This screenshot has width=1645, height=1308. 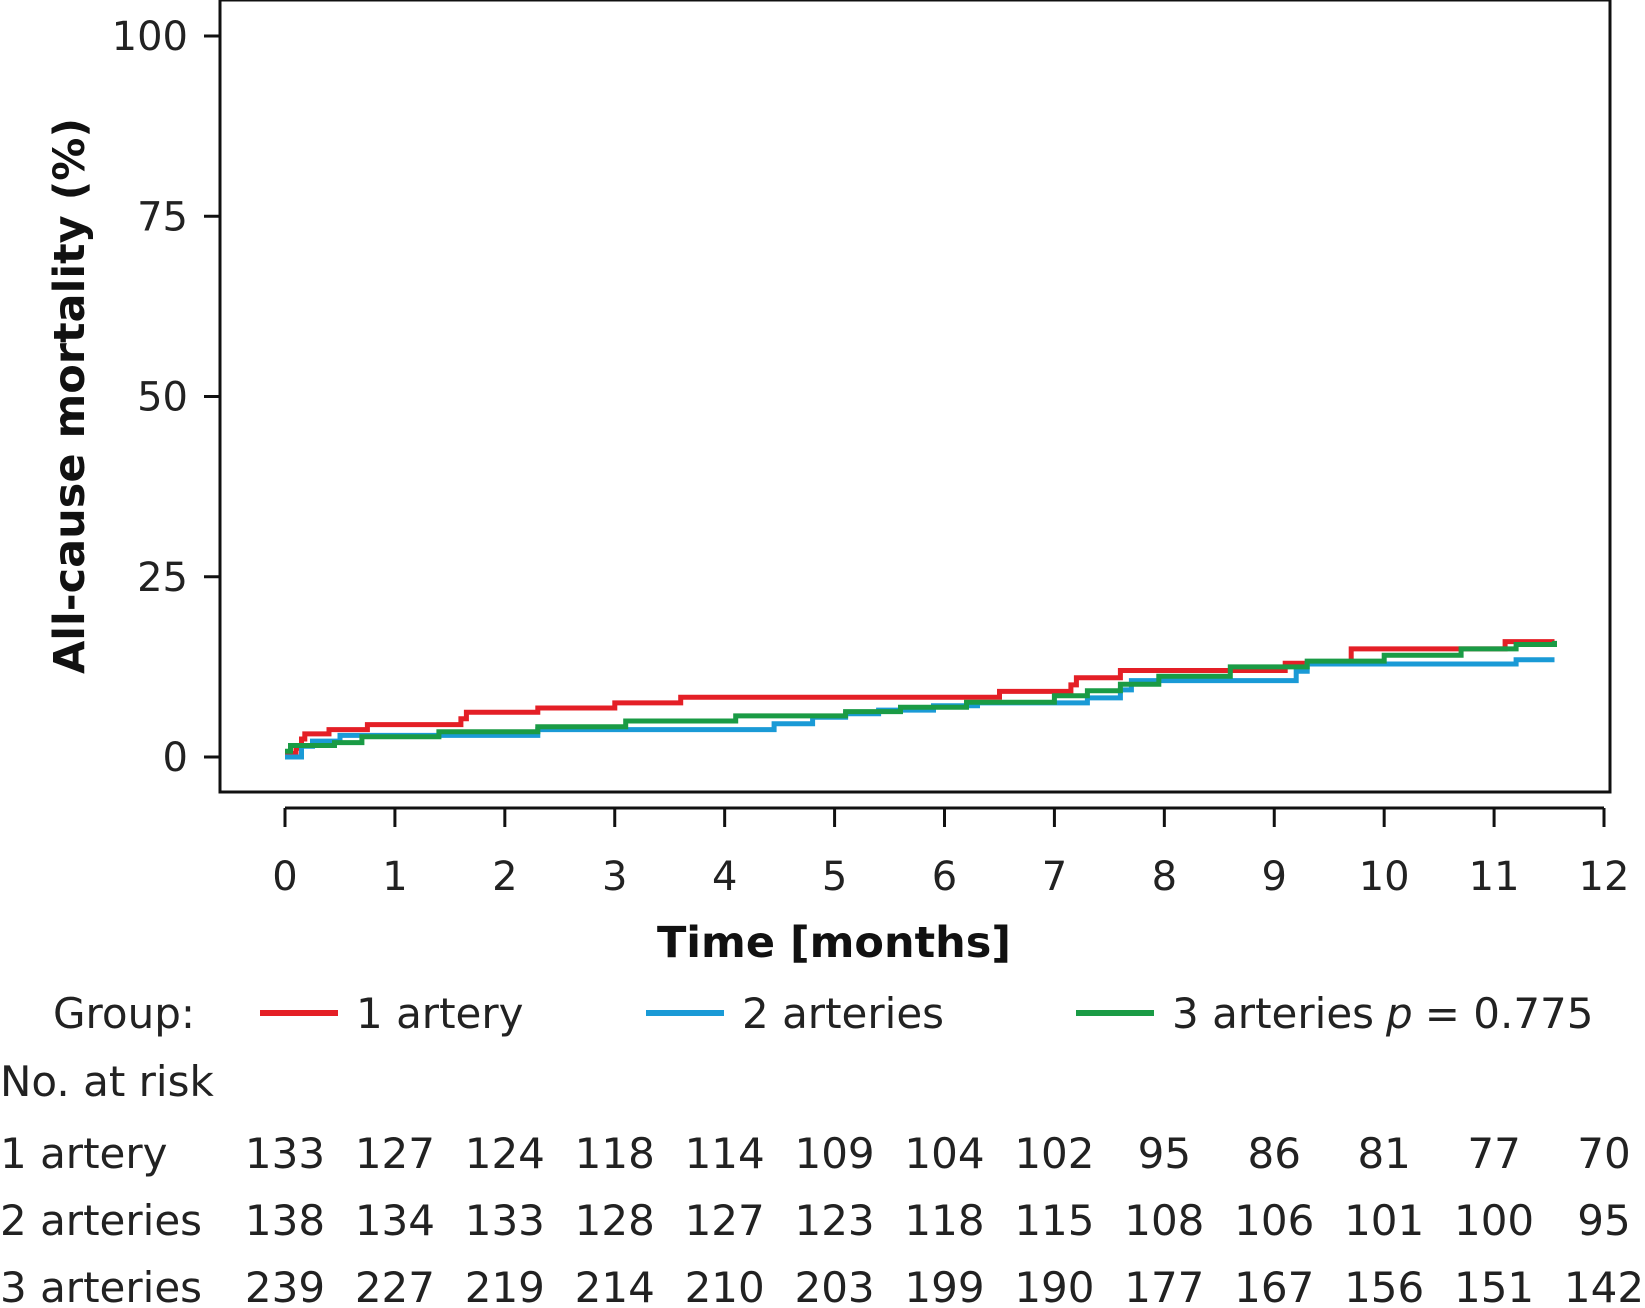 I want to click on risk-value-2-arteries-11: 100, so click(x=1494, y=1220).